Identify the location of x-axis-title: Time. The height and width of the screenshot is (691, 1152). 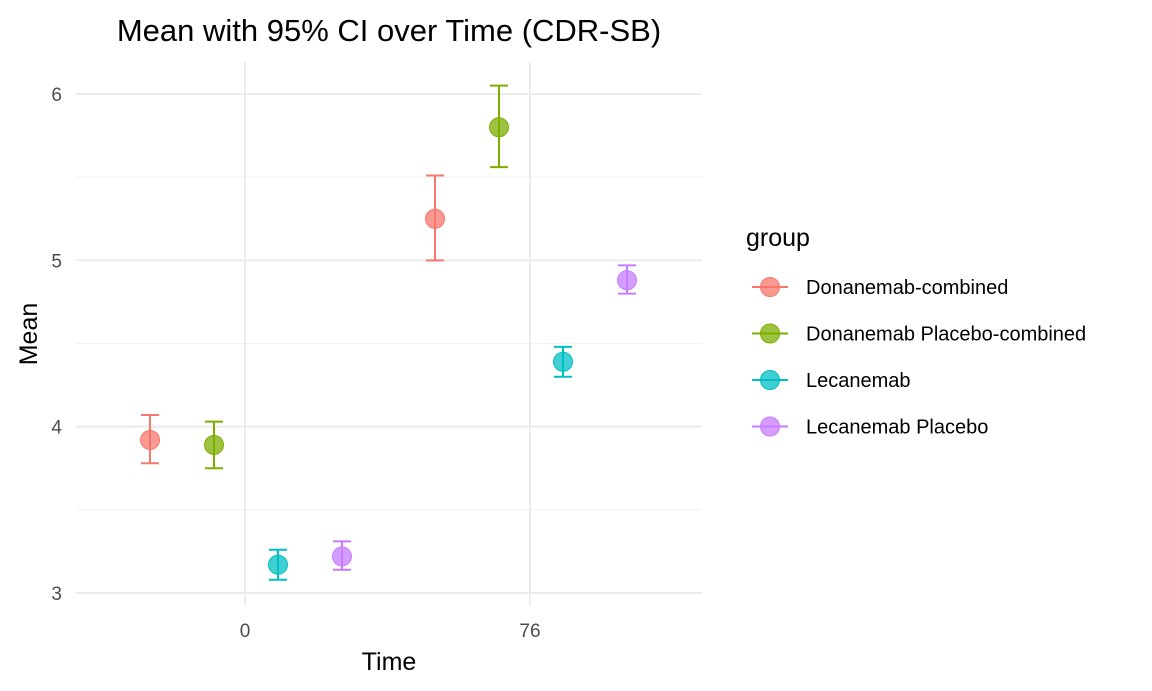
(389, 662).